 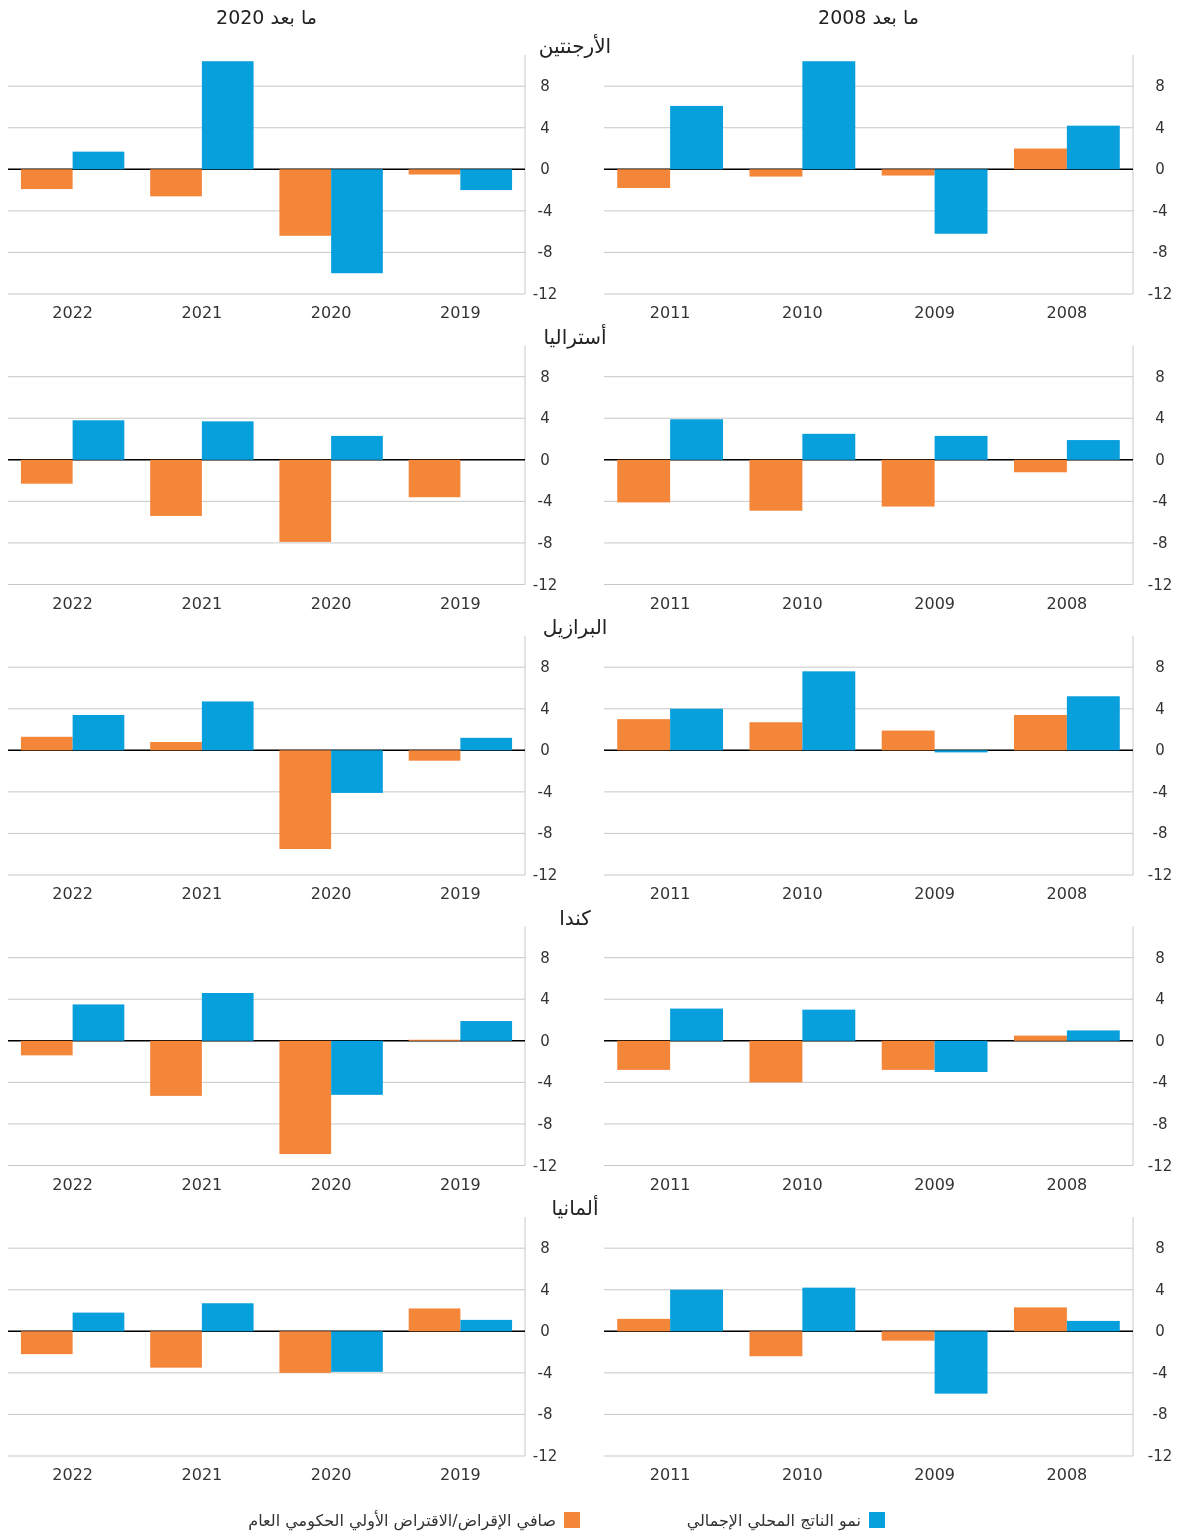 What do you see at coordinates (266, 17) in the screenshot?
I see `chart-subtitle: ما بعد 2020` at bounding box center [266, 17].